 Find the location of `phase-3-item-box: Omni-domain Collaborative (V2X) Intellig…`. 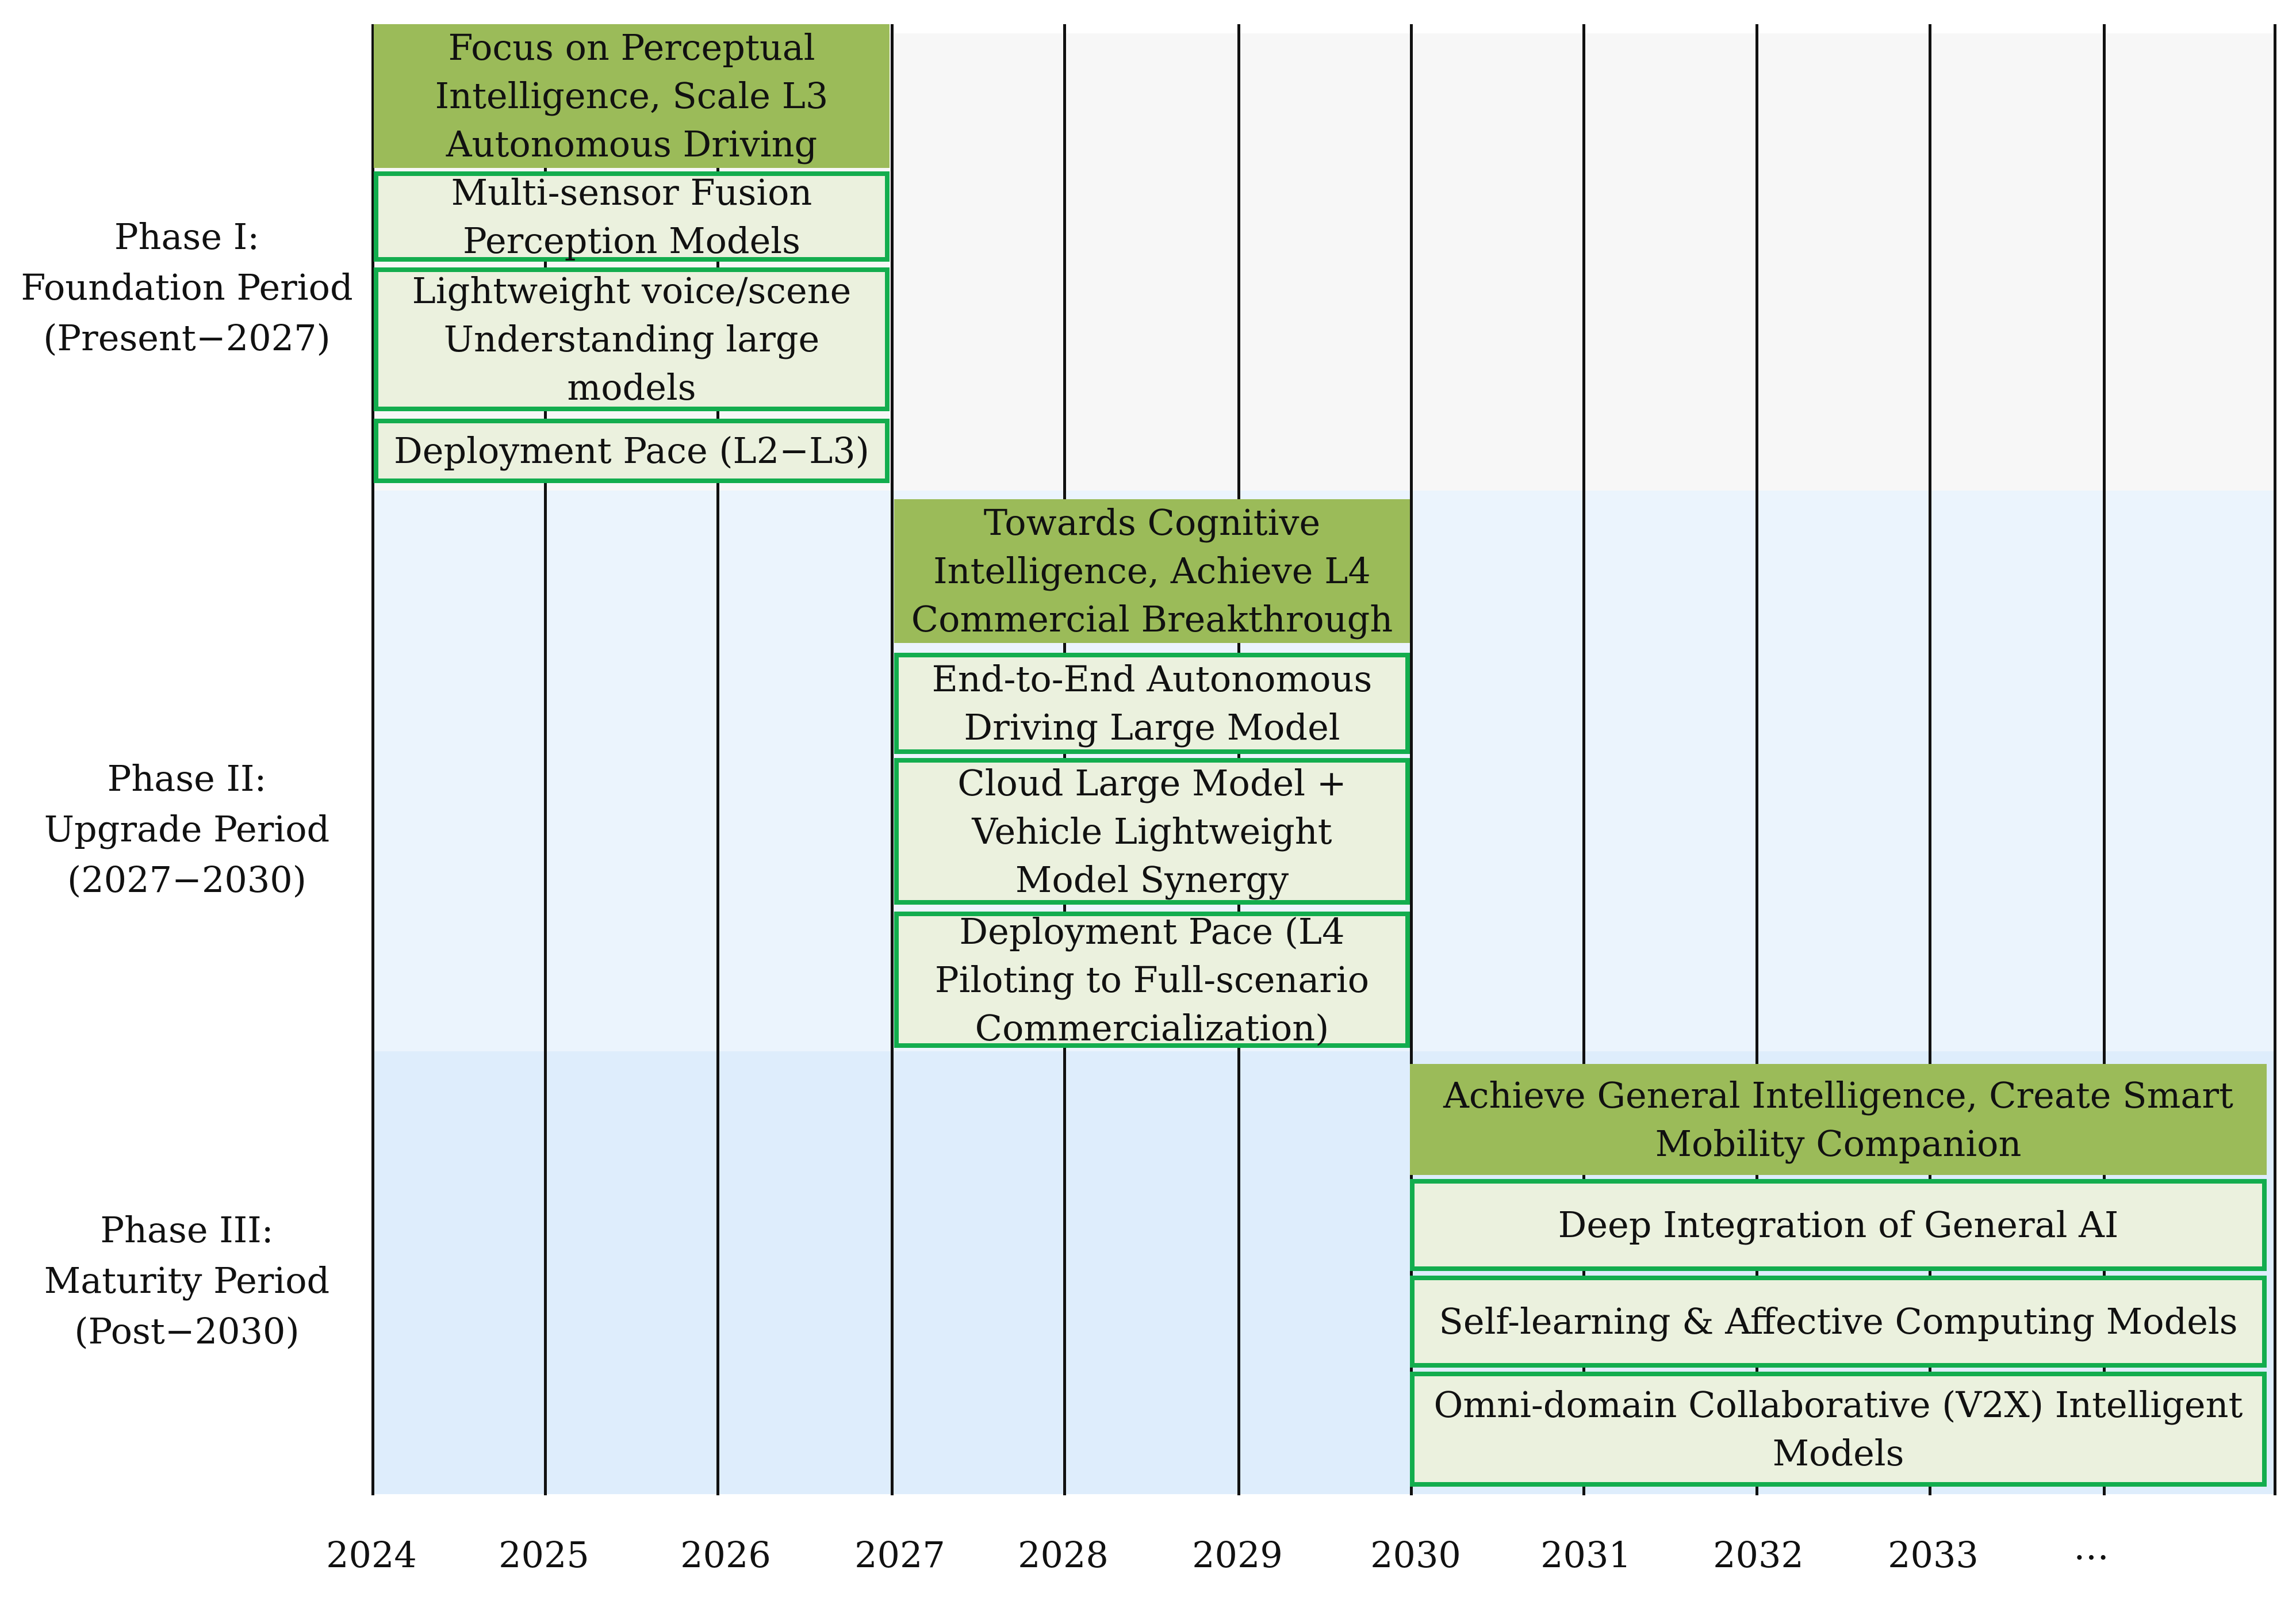

phase-3-item-box: Omni-domain Collaborative (V2X) Intellig… is located at coordinates (1839, 1429).